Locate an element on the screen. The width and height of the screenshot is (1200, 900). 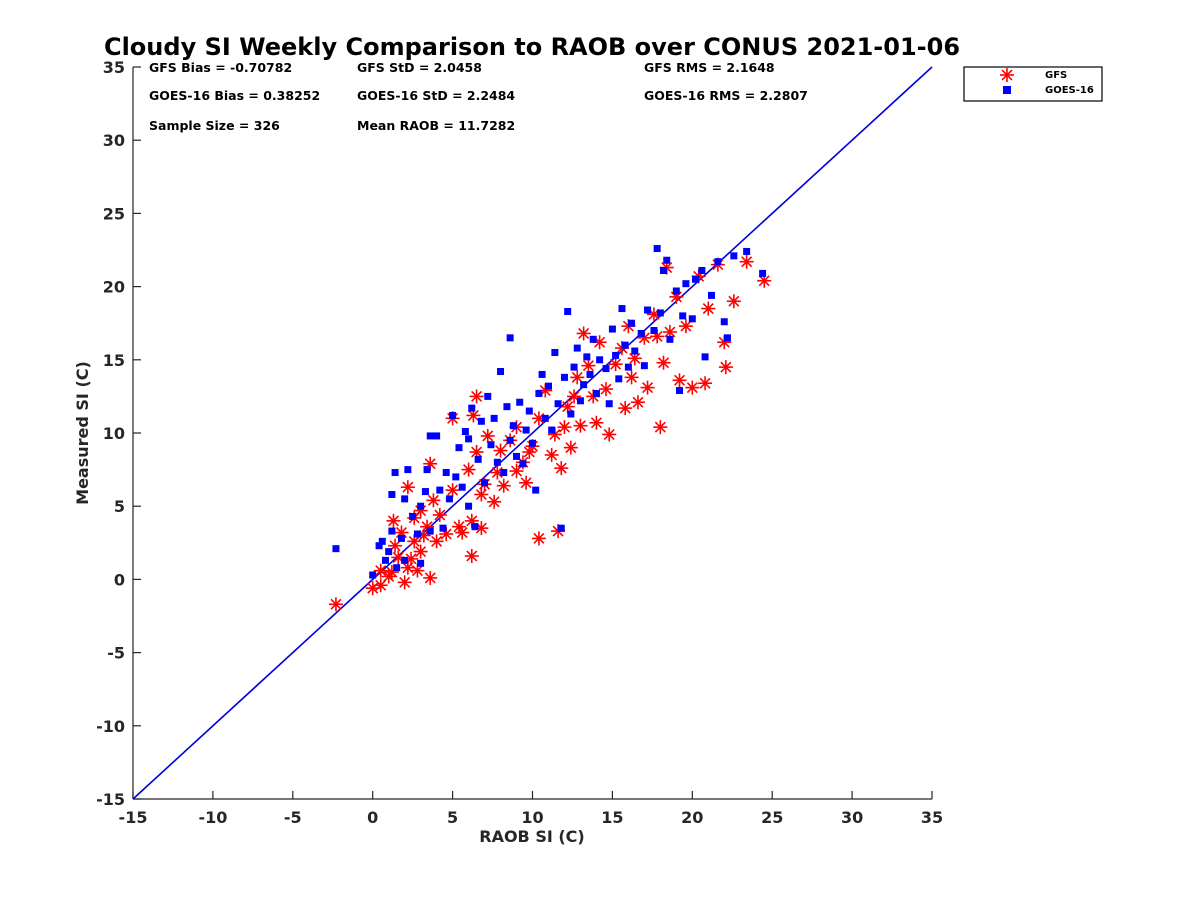
y-tick-label: 0 is located at coordinates (119, 579).